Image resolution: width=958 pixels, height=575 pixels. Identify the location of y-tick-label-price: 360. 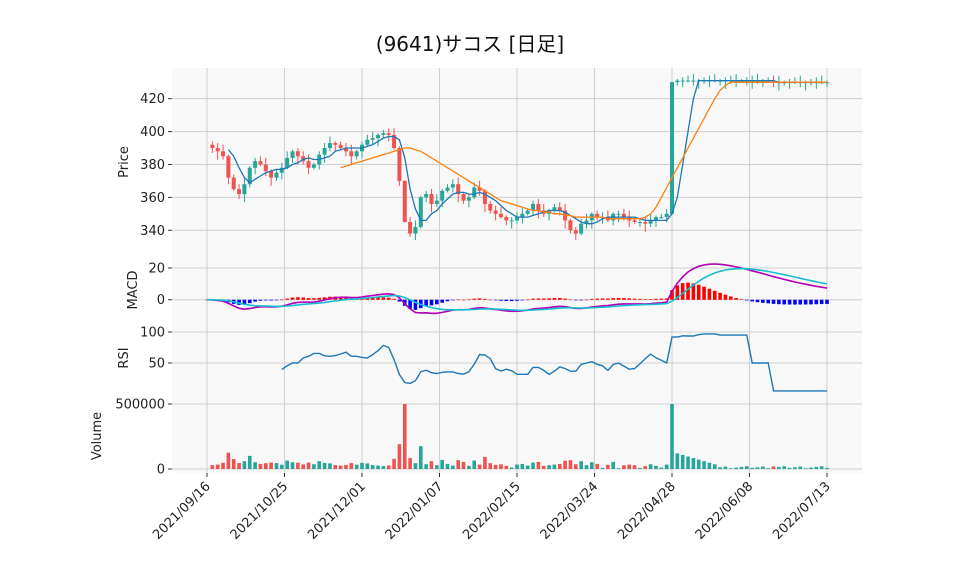
(152, 198).